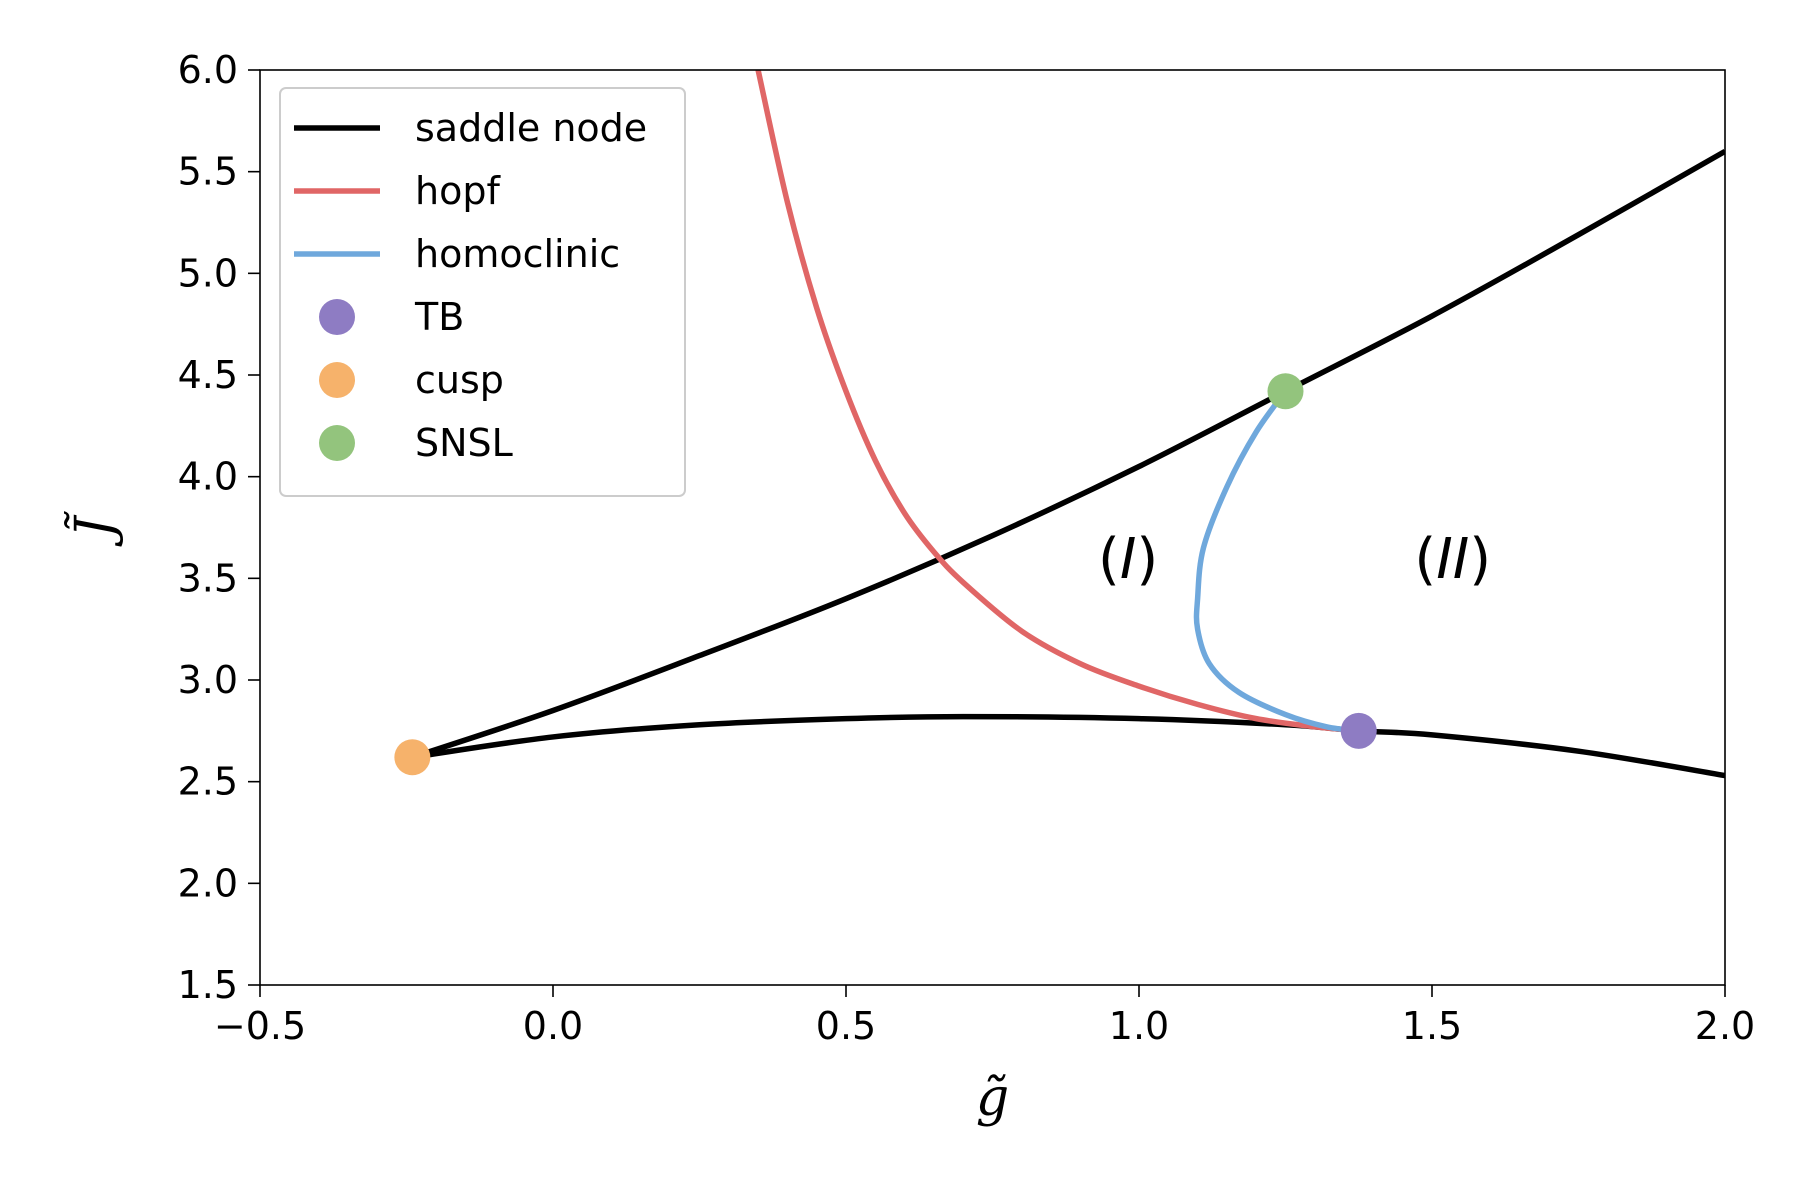 Image resolution: width=1800 pixels, height=1200 pixels. I want to click on y-axis: 1.5 2.0 2.5 3.0 3.5 4.0 4.5 5.0 5.5 6.0, so click(219, 527).